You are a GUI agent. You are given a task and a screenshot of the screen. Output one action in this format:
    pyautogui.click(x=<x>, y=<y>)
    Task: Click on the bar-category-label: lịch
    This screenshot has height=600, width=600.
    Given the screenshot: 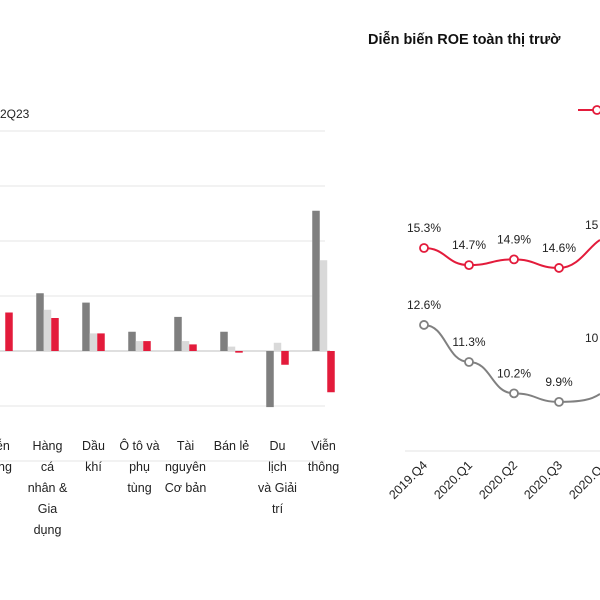 What is the action you would take?
    pyautogui.click(x=277, y=467)
    